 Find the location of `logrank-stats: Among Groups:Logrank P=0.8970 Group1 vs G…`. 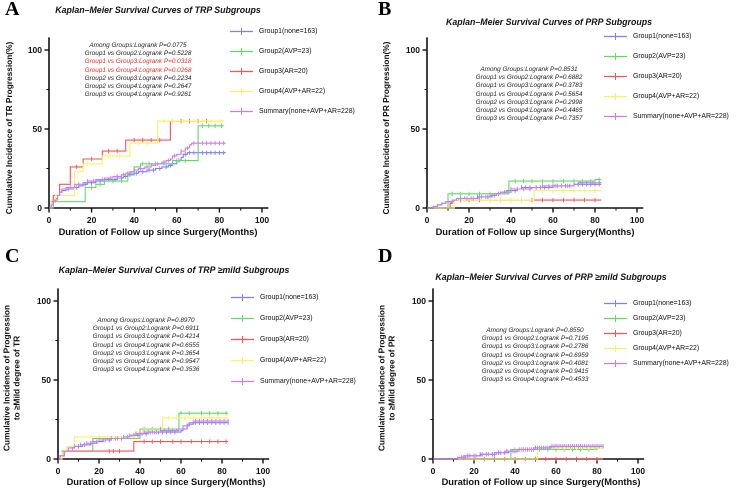

logrank-stats: Among Groups:Logrank P=0.8970 Group1 vs G… is located at coordinates (146, 345).